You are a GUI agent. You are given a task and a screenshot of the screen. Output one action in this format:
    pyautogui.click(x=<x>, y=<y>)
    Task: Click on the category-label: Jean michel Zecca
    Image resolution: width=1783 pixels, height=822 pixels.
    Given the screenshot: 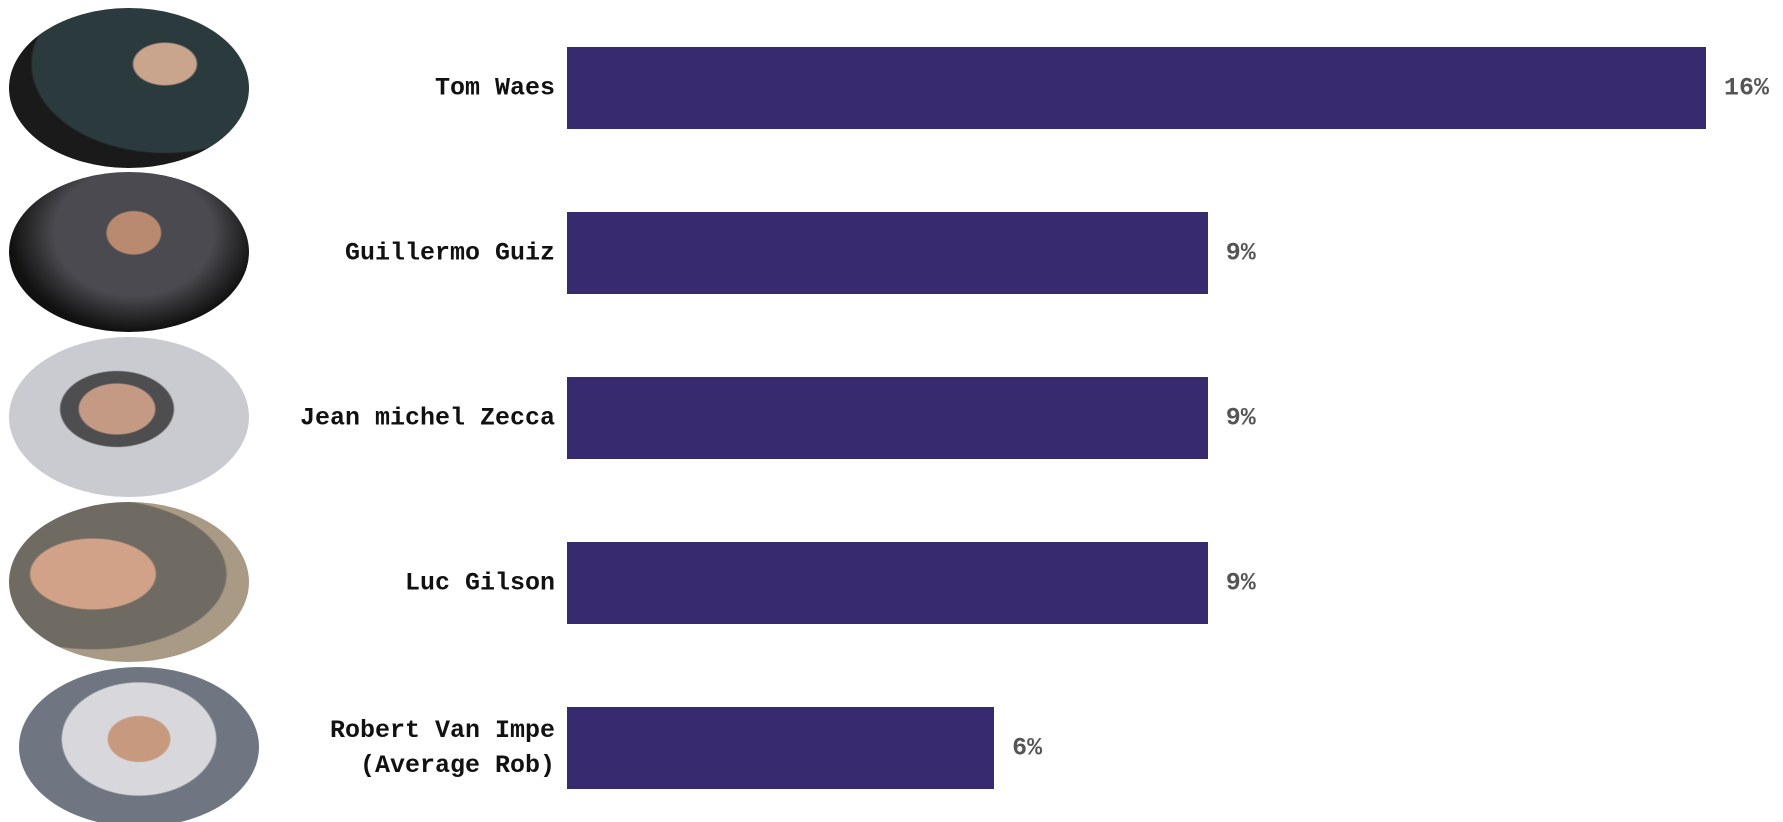 What is the action you would take?
    pyautogui.click(x=427, y=418)
    